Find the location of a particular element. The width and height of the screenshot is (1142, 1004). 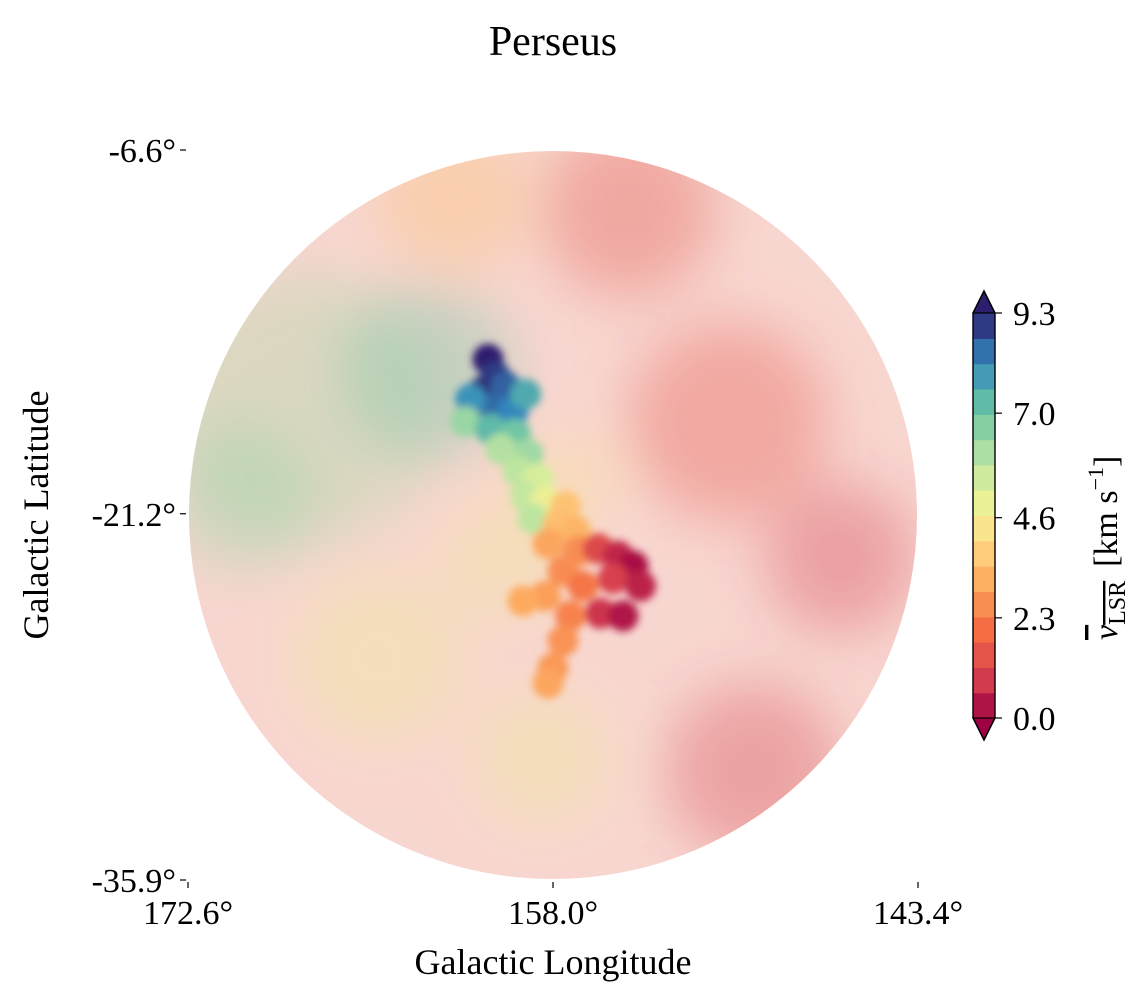

y-tick-label: -21.2° is located at coordinates (134, 515).